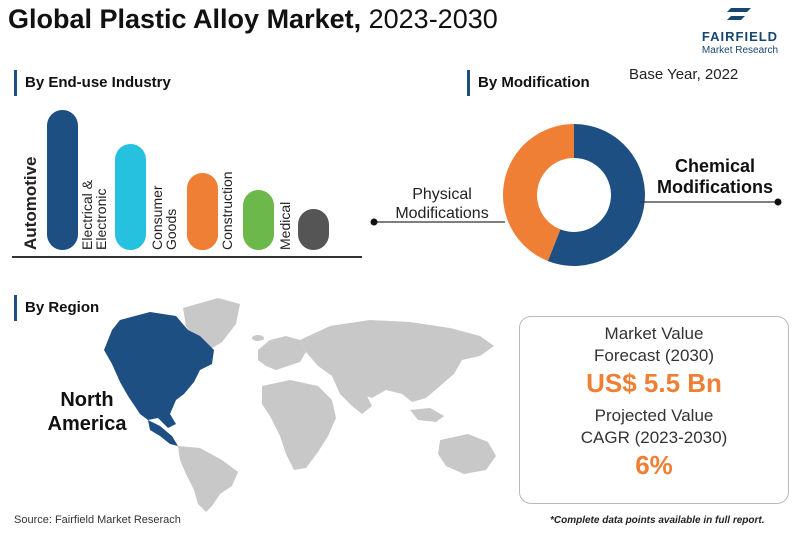 The image size is (800, 536). Describe the element at coordinates (442, 213) in the screenshot. I see `donut-label-physical-line2: Modifications` at that location.